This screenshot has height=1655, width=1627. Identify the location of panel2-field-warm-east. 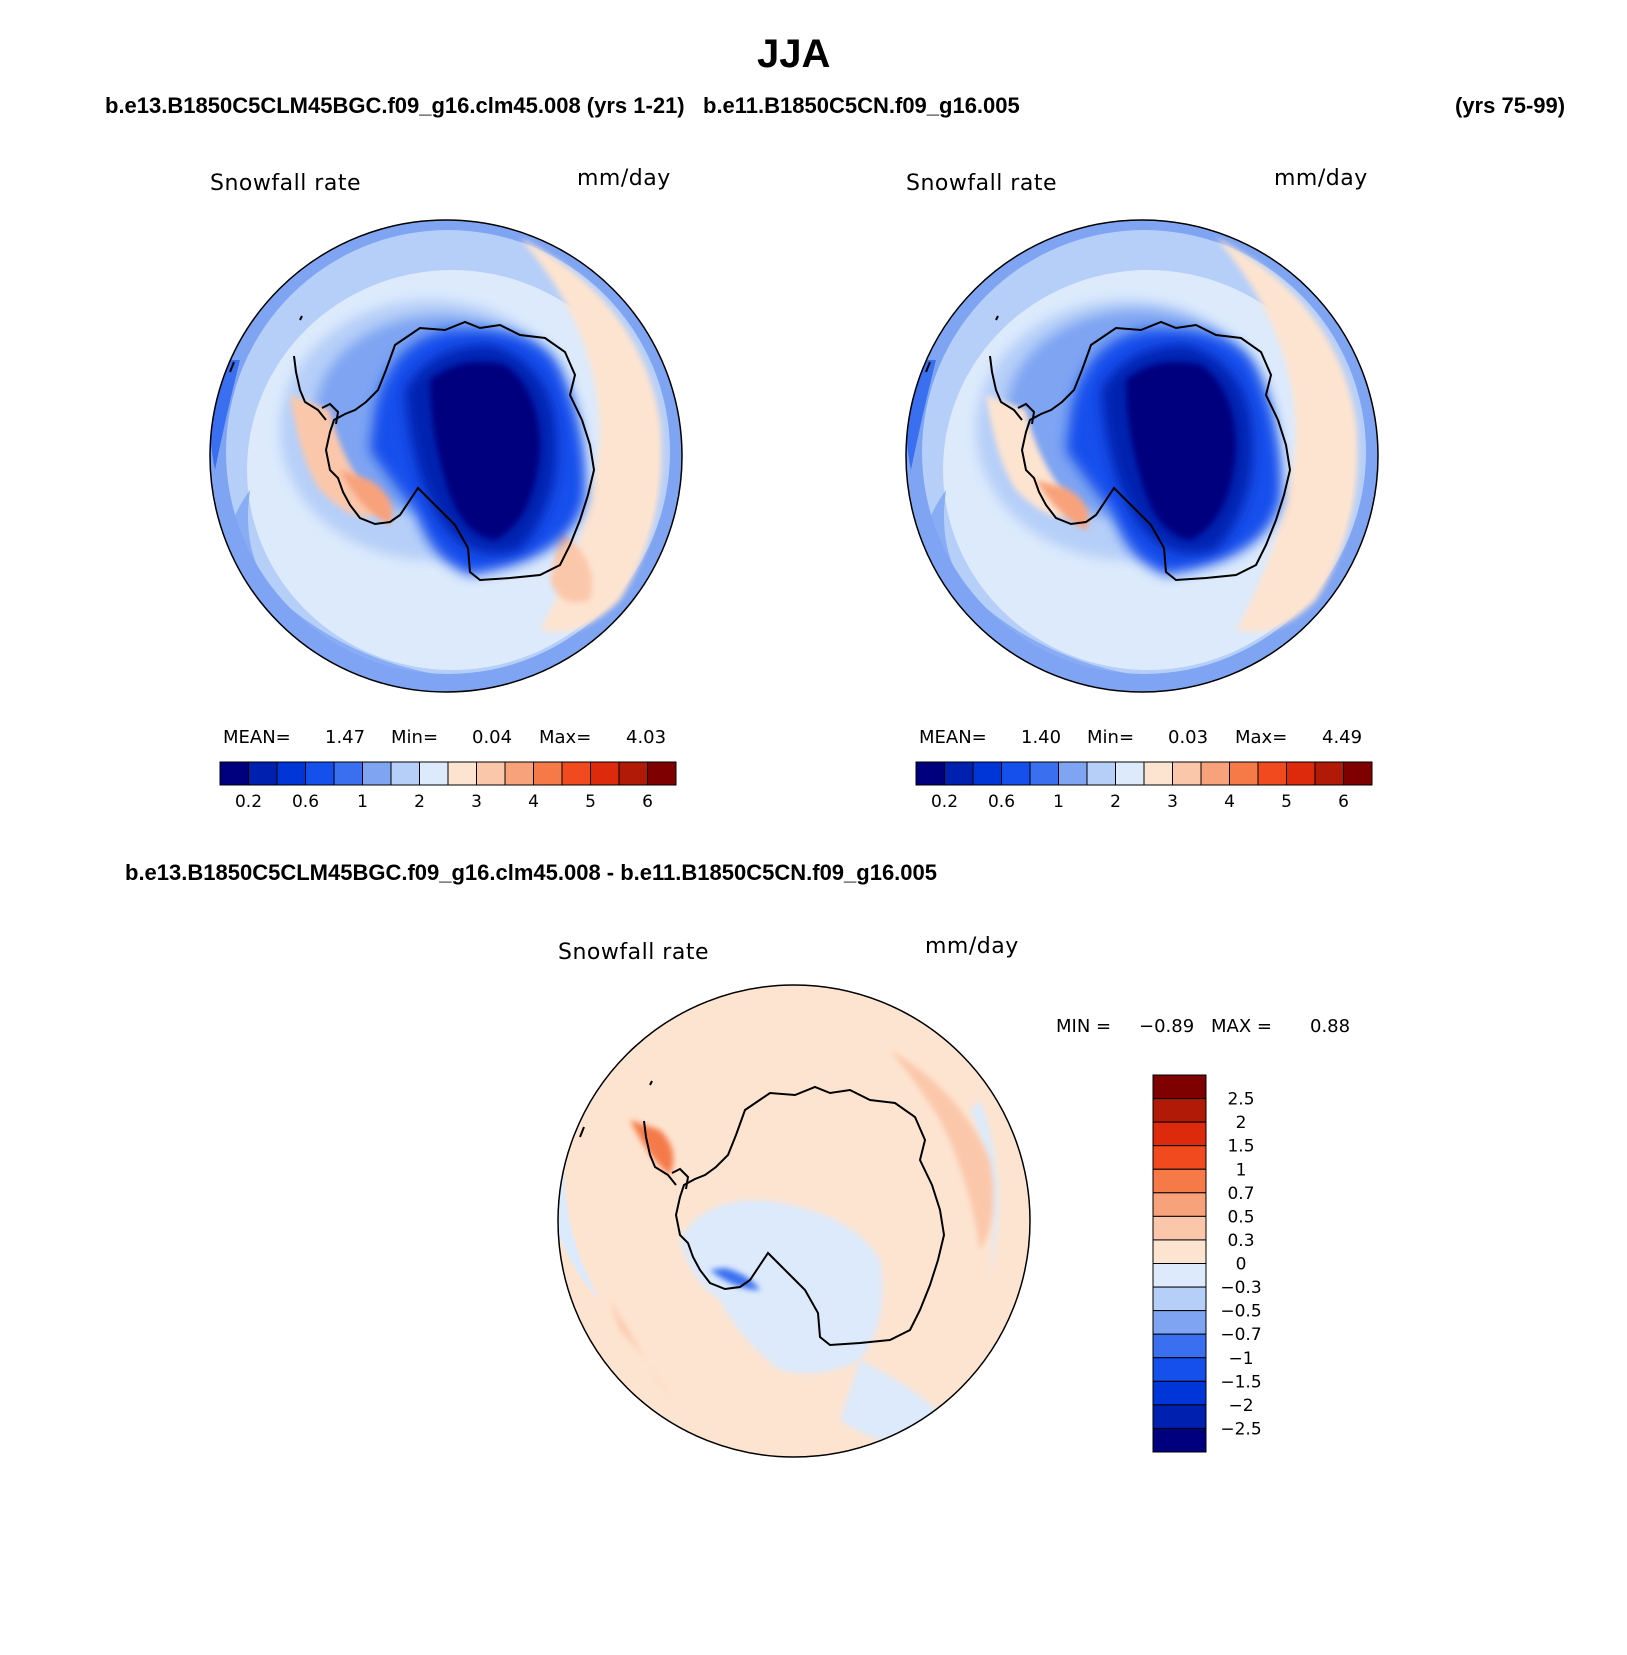
(1287, 435).